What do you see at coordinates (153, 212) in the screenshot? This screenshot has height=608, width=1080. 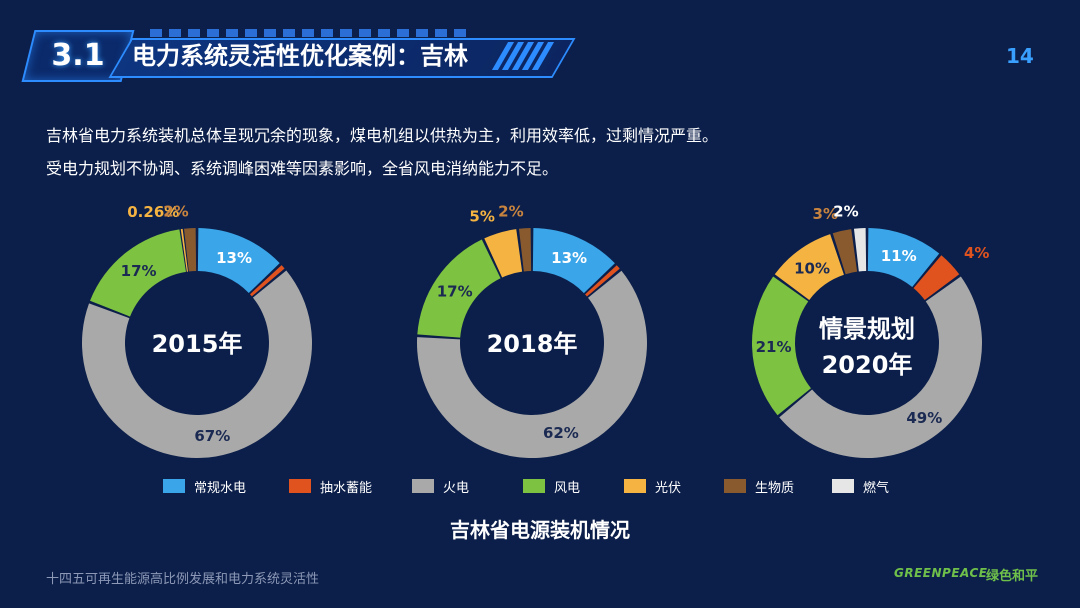 I see `slice-label-1-5: 0.26%` at bounding box center [153, 212].